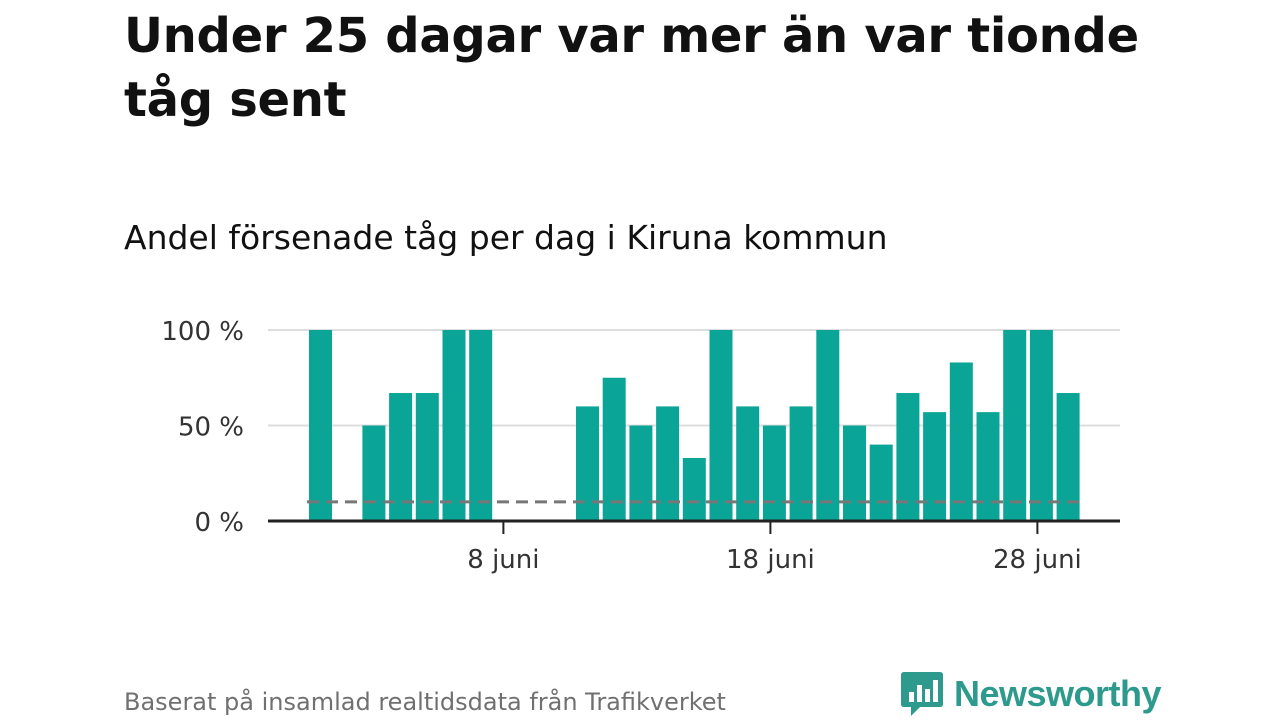 The height and width of the screenshot is (720, 1280). What do you see at coordinates (219, 523) in the screenshot?
I see `y-tick-label: 0 %` at bounding box center [219, 523].